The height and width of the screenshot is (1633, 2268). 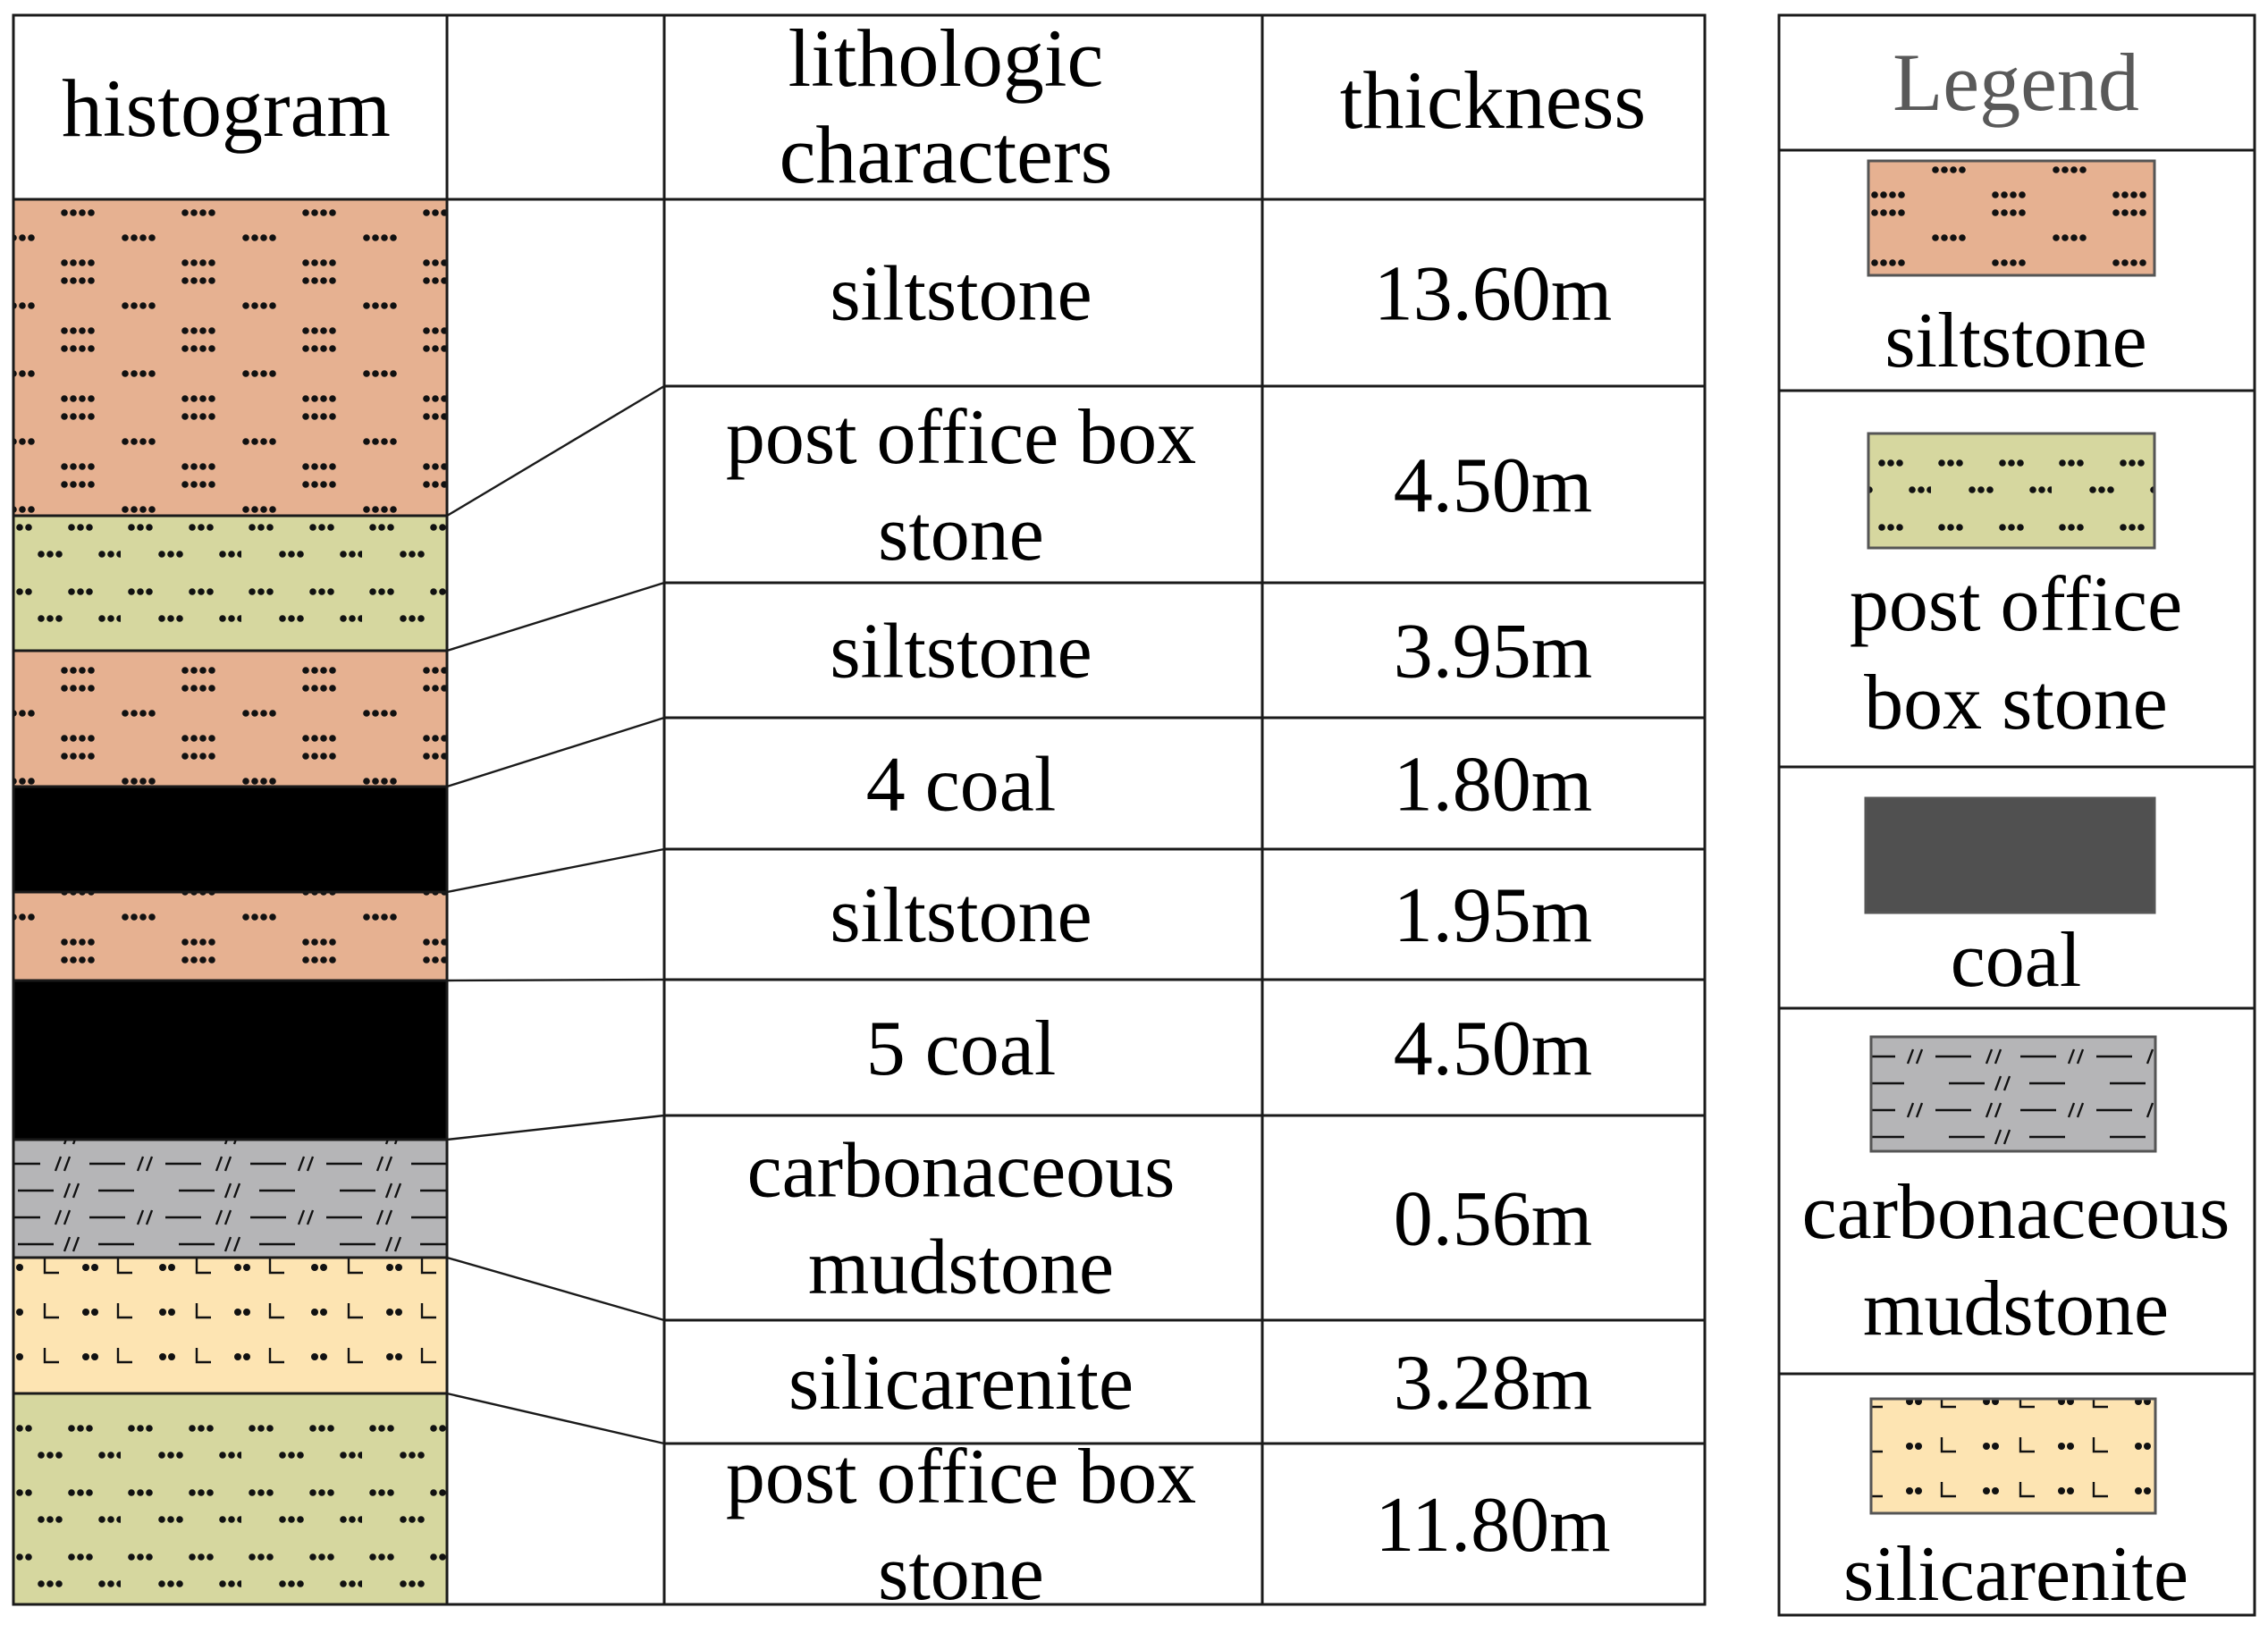 I want to click on thickness-cell-text: 1.80m, so click(x=1493, y=785).